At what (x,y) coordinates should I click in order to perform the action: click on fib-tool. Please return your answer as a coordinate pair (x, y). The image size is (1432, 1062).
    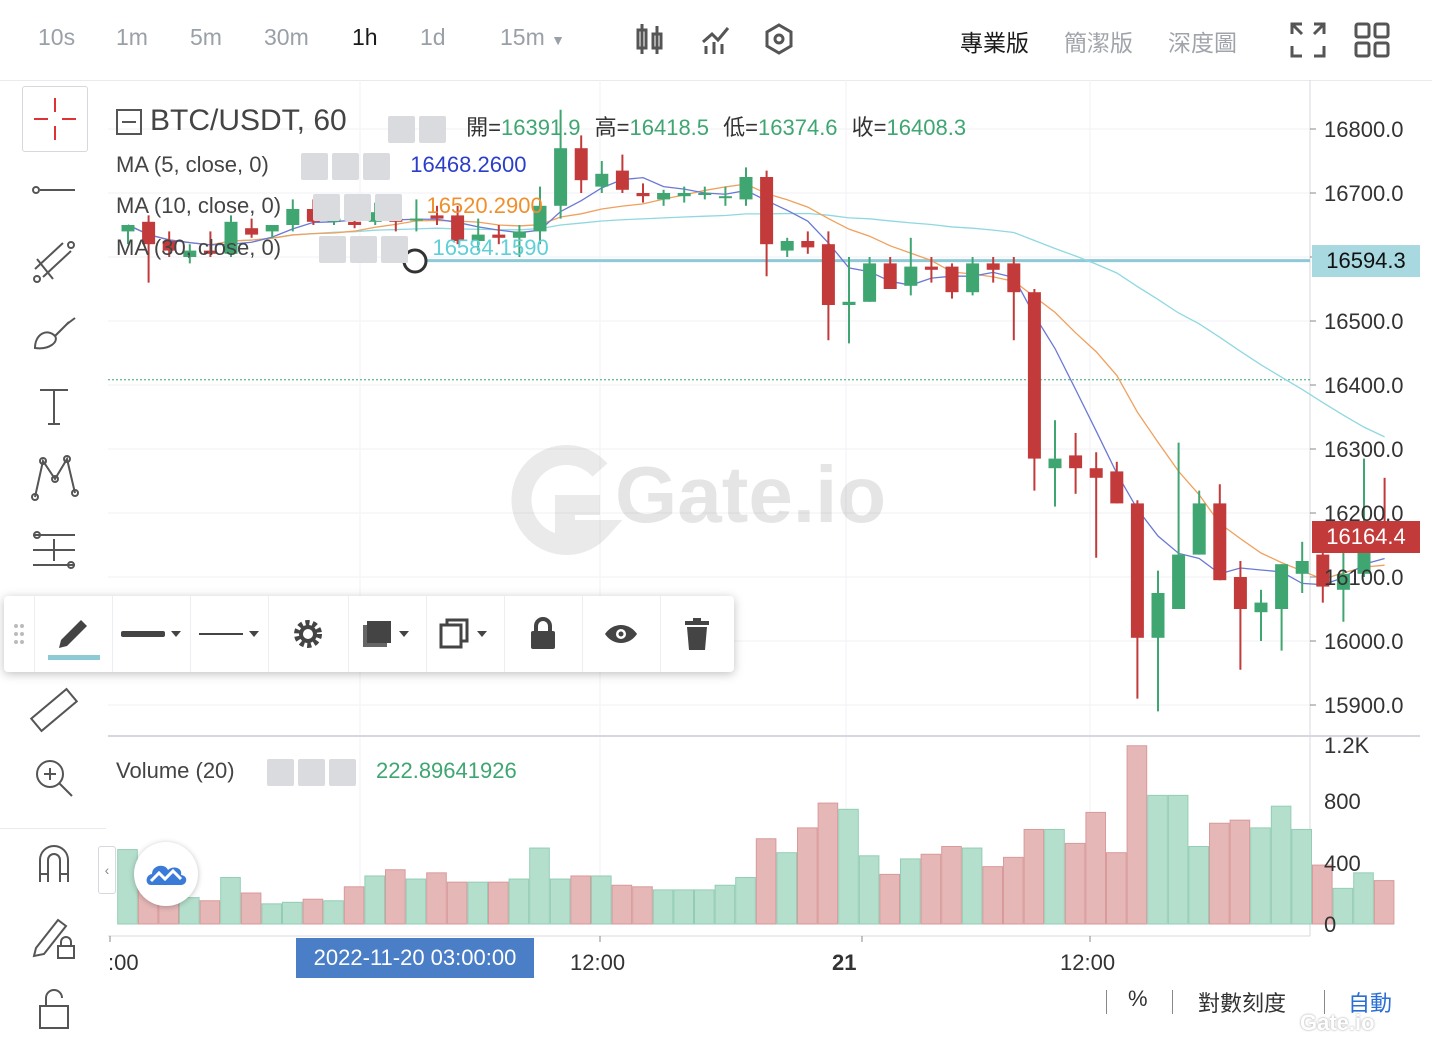
    Looking at the image, I should click on (54, 262).